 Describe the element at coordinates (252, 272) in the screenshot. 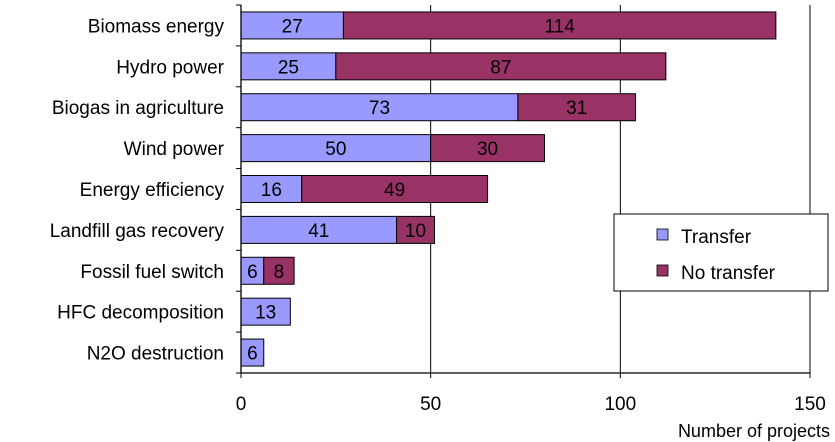

I see `data-label-0-6: 6` at that location.